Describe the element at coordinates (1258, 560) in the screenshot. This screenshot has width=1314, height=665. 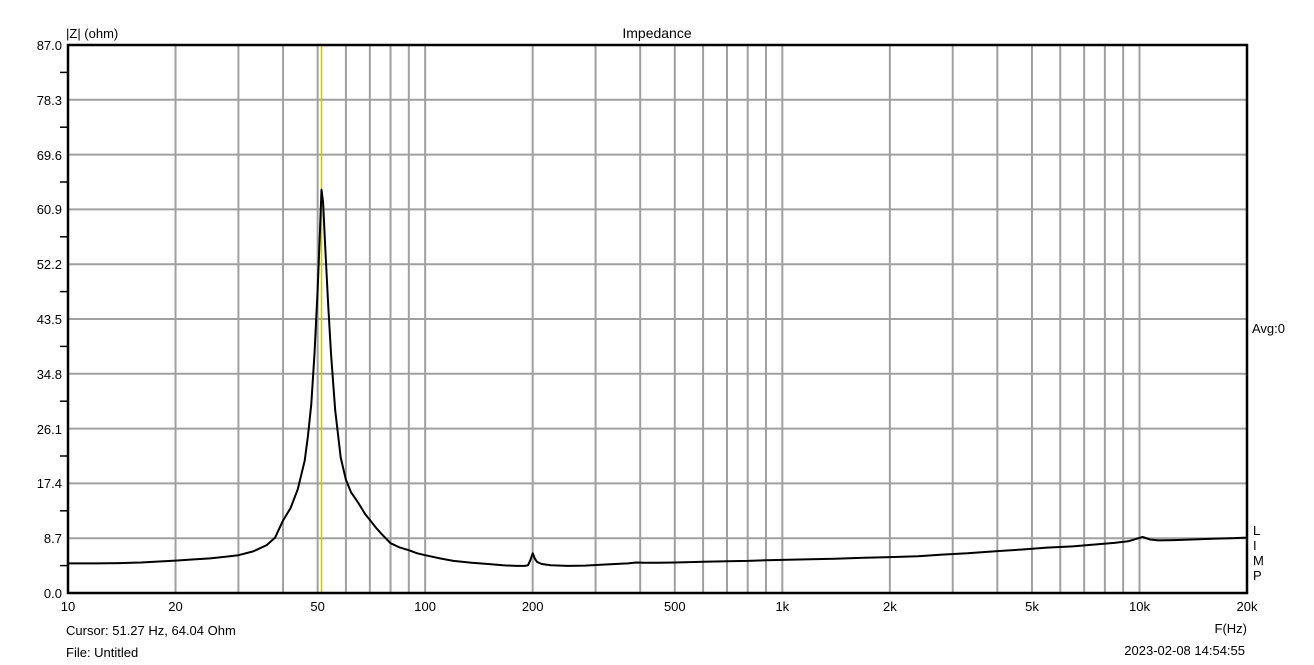
I see `program-letter: M` at that location.